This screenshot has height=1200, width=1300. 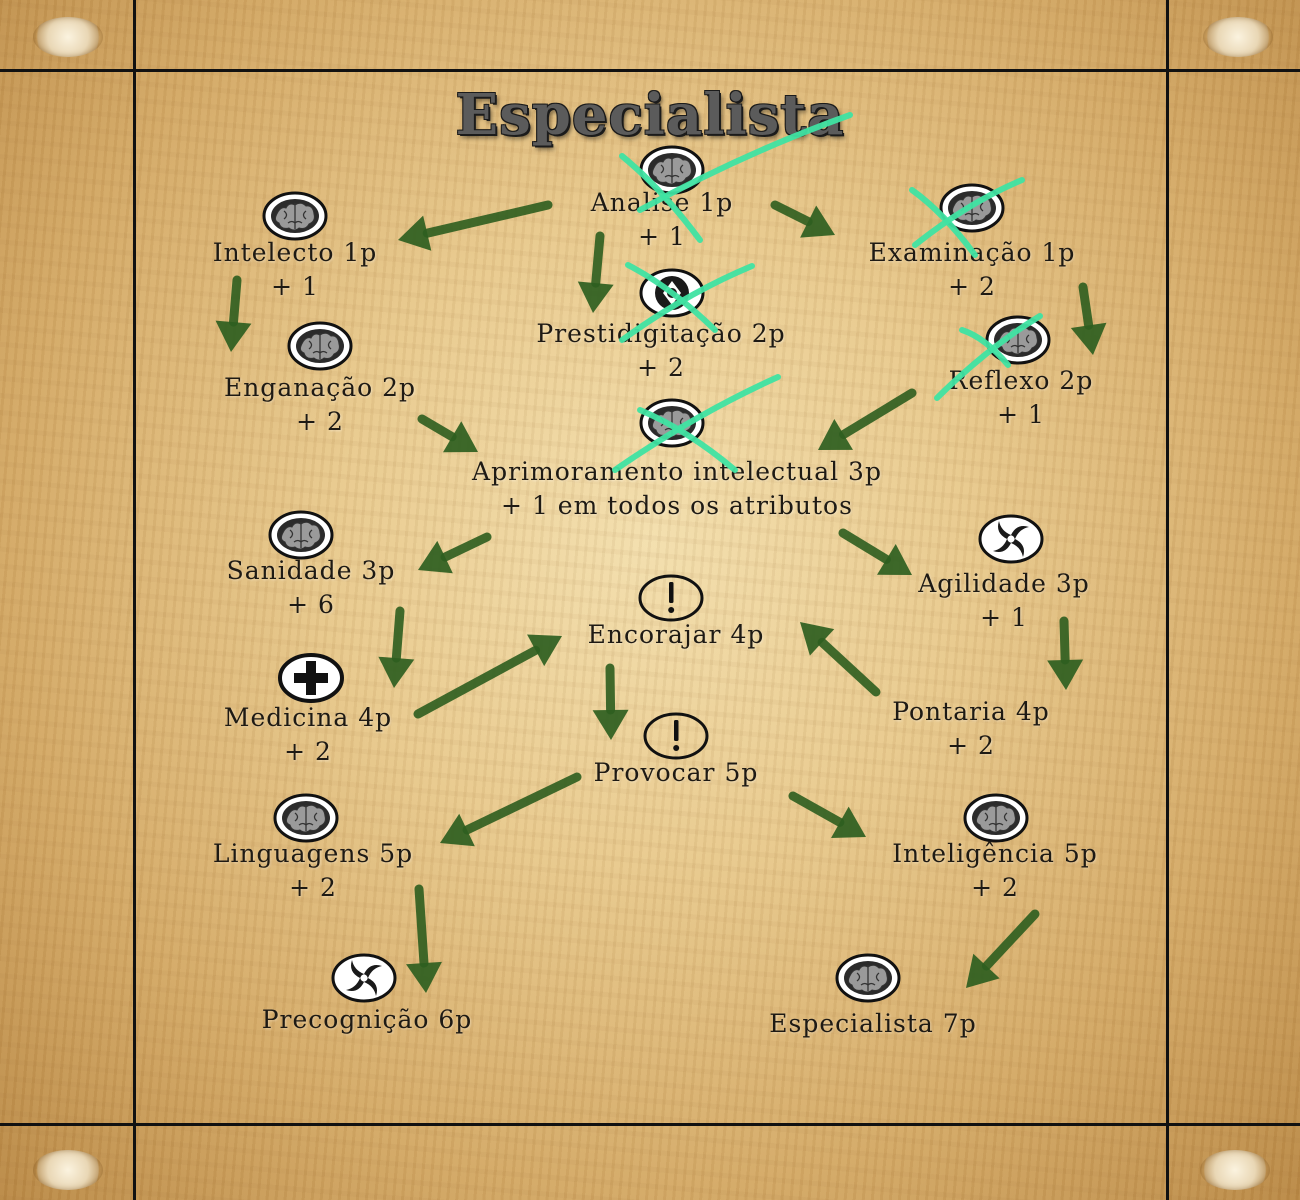 I want to click on skill-label: Medicina 4p, so click(x=308, y=717).